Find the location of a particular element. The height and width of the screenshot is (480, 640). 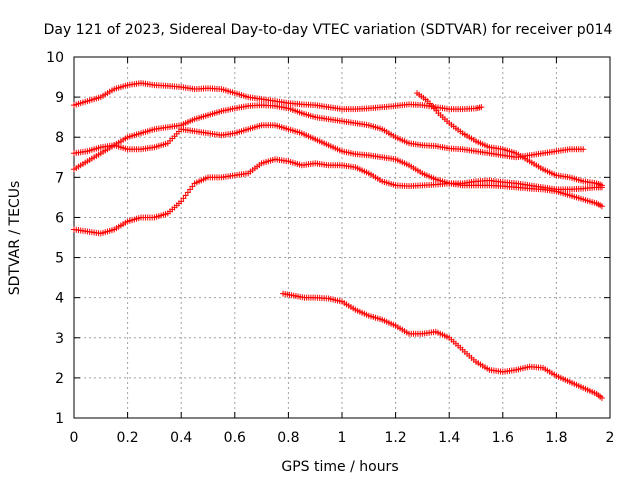

x-tick-label: 0.2 is located at coordinates (127, 438).